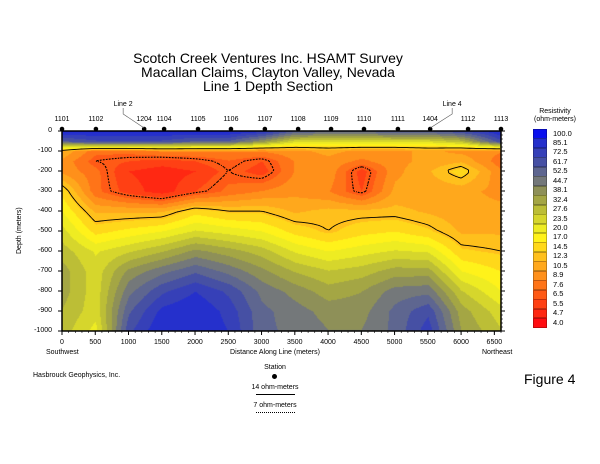 The image size is (600, 464). I want to click on station-label: 1112, so click(468, 119).